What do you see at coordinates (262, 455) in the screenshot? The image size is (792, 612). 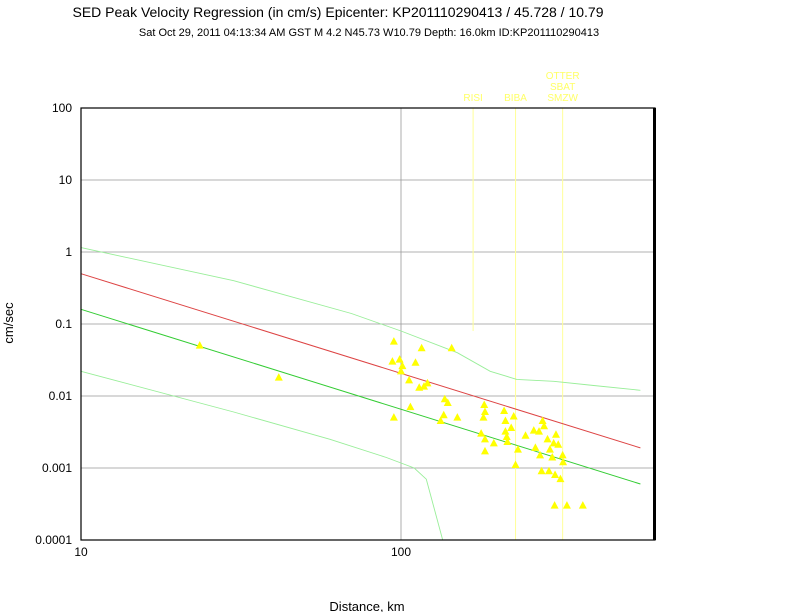 I see `lower-bound-series` at bounding box center [262, 455].